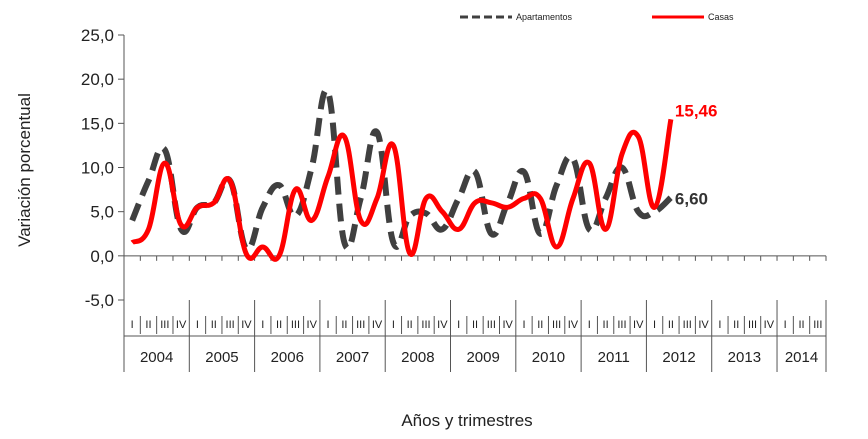  Describe the element at coordinates (544, 17) in the screenshot. I see `legend-label-apartamentos: Apartamentos` at that location.